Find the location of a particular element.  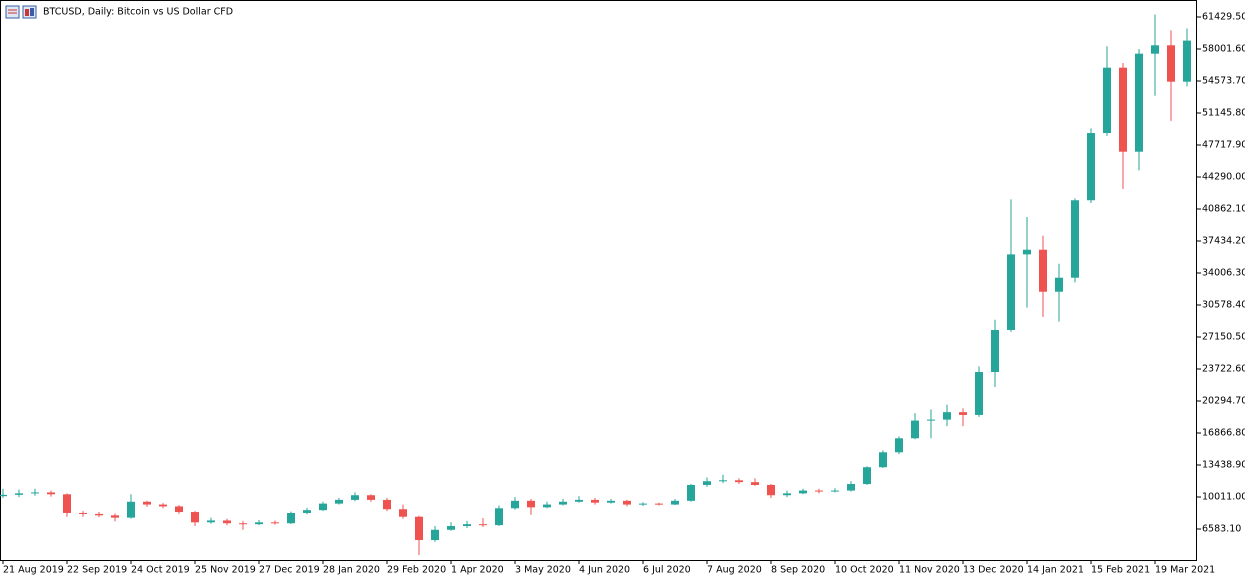

x-tick-label: 13 Dec 2020 is located at coordinates (993, 570).